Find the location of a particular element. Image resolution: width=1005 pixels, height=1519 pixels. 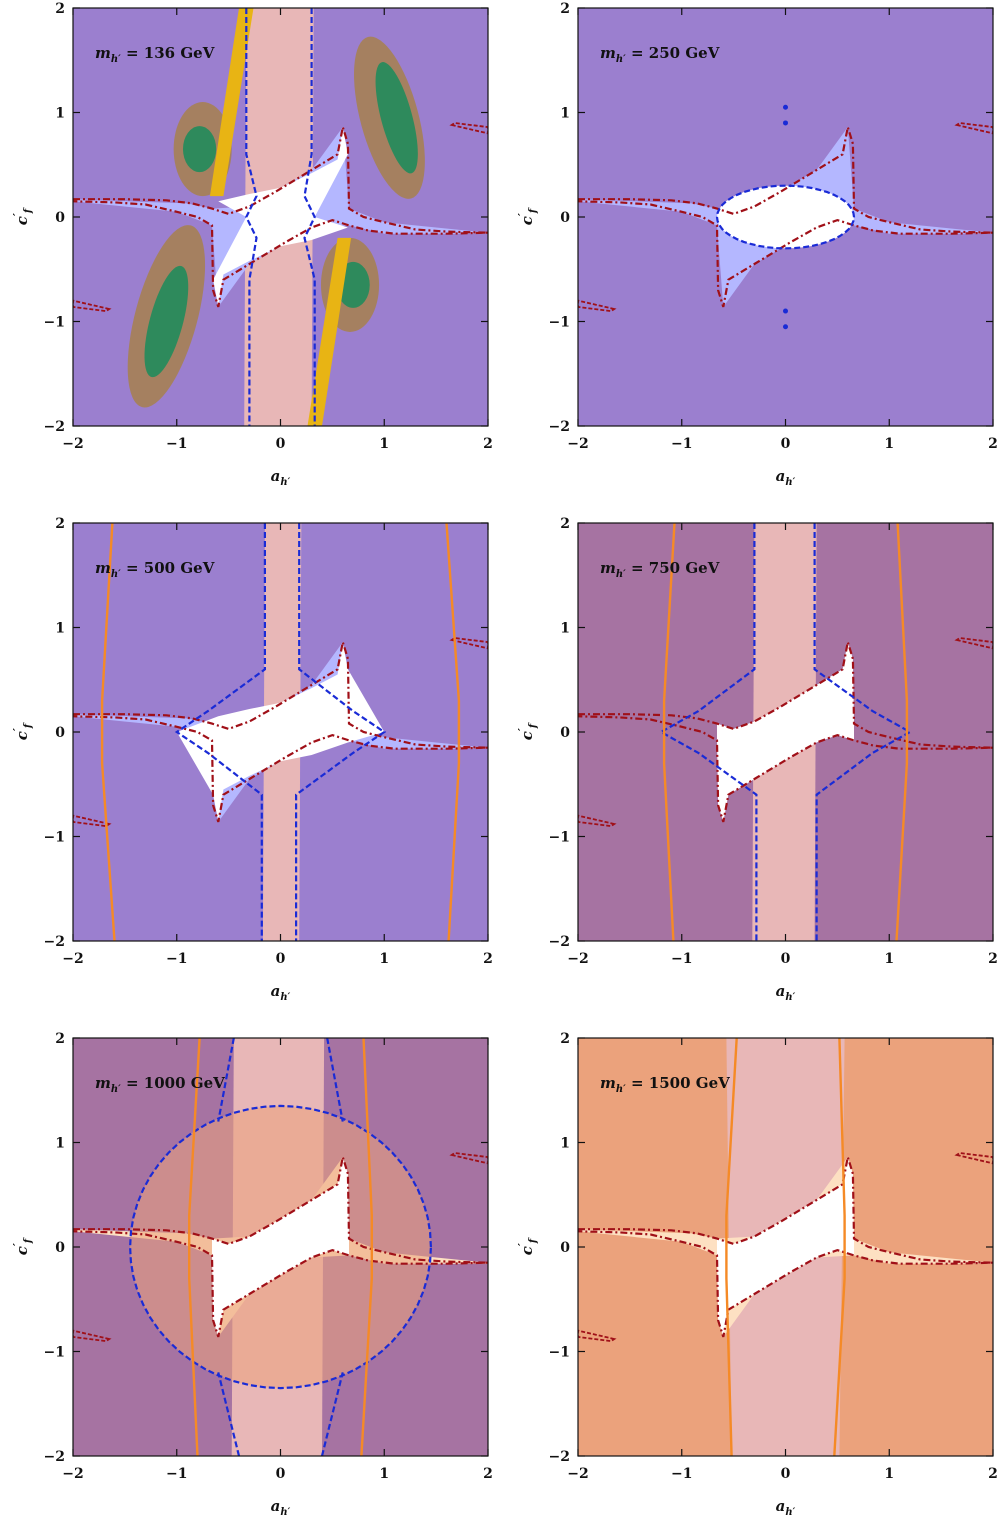

mass-label: mh′ = 750 GeV is located at coordinates (660, 569).